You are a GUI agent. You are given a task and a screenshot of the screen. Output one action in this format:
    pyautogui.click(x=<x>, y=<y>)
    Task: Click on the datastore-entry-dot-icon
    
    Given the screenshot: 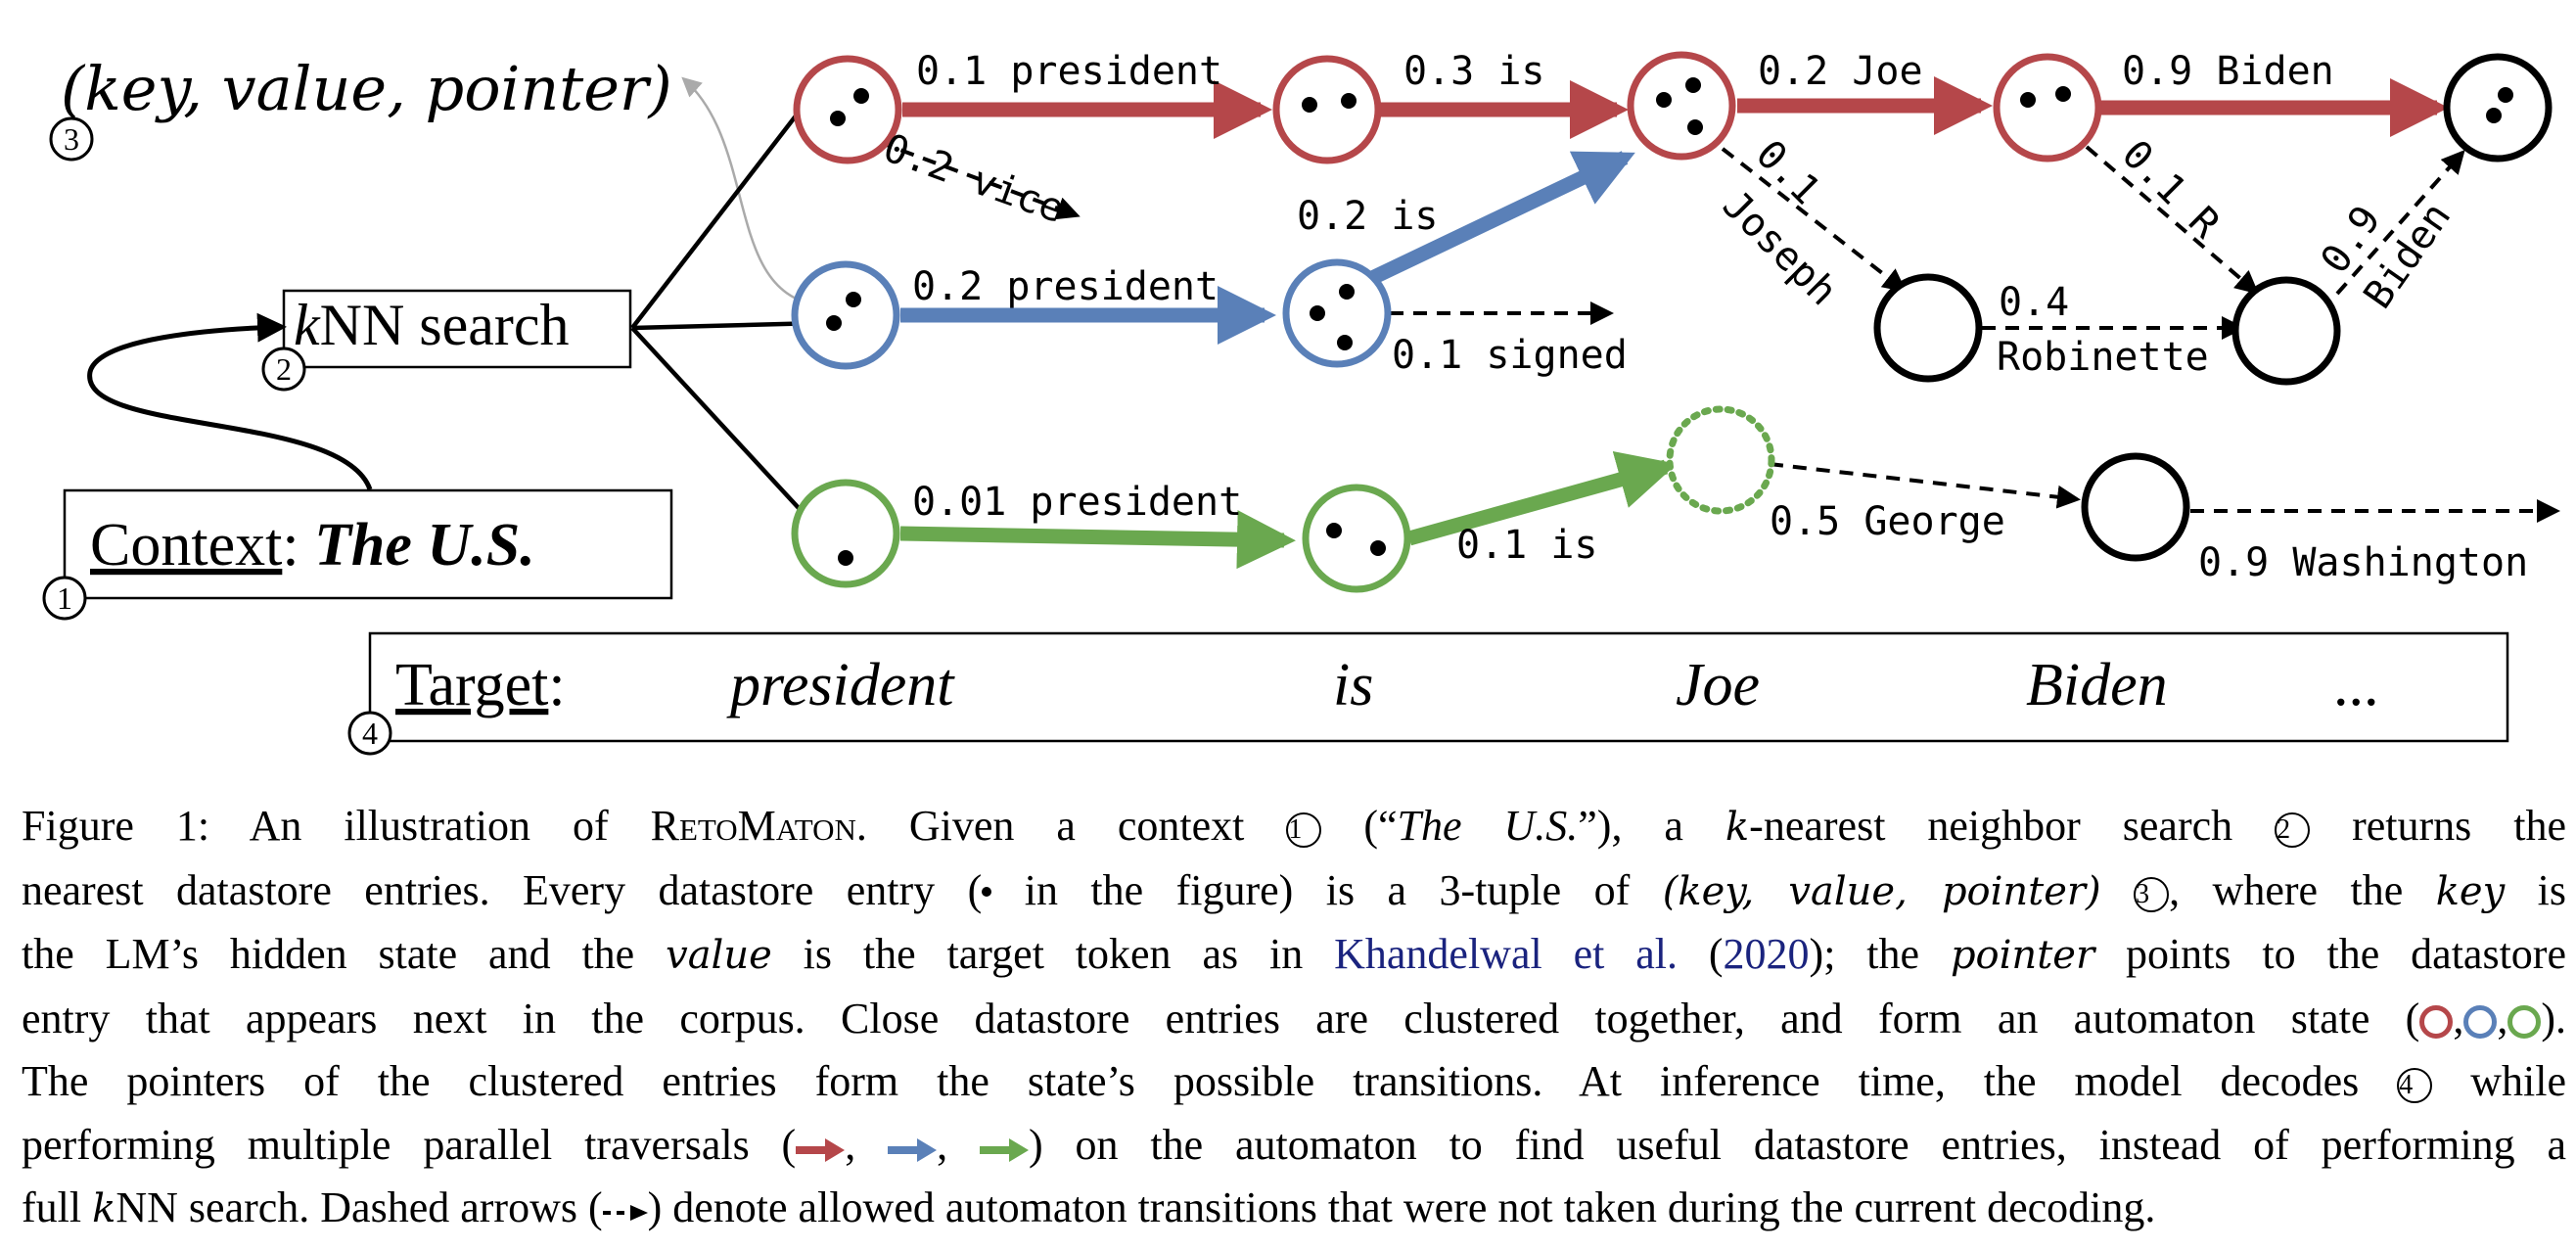 What is the action you would take?
    pyautogui.click(x=987, y=892)
    